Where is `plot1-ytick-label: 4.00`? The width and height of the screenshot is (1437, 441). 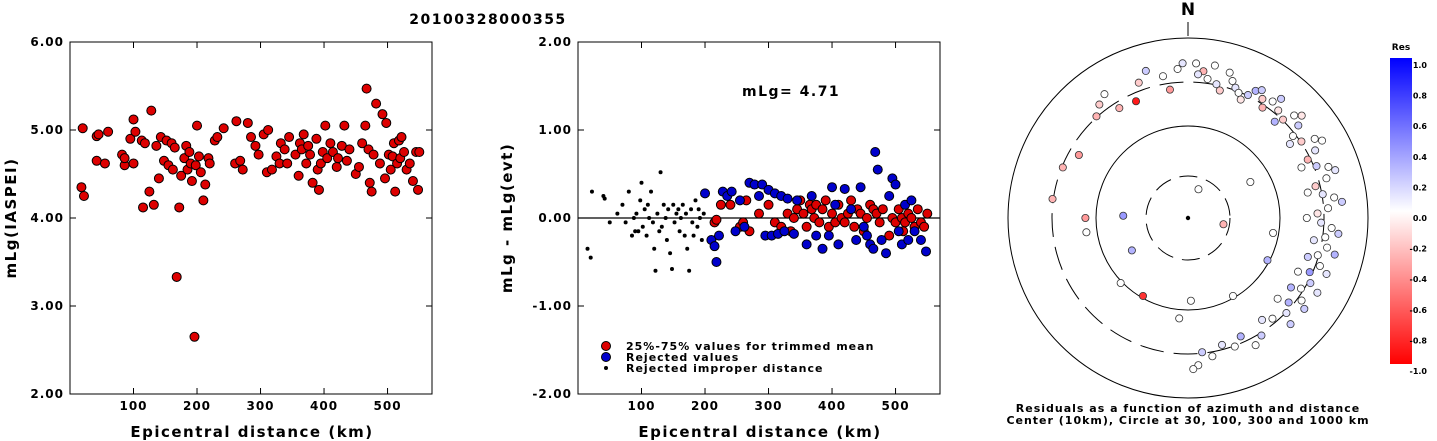 plot1-ytick-label: 4.00 is located at coordinates (47, 218).